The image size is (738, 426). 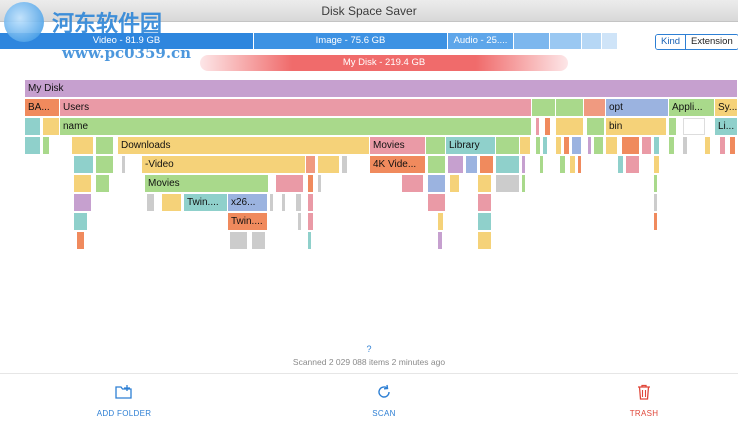 I want to click on tree-node-users: Users, so click(x=296, y=107).